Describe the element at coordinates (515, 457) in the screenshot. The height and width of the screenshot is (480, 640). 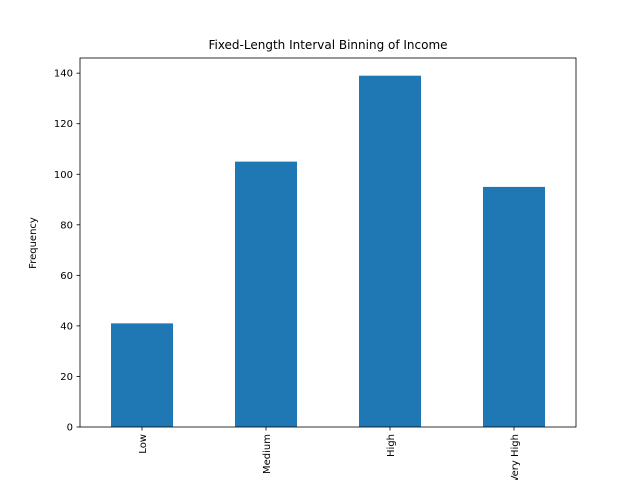
I see `x-tick-label: Very High` at that location.